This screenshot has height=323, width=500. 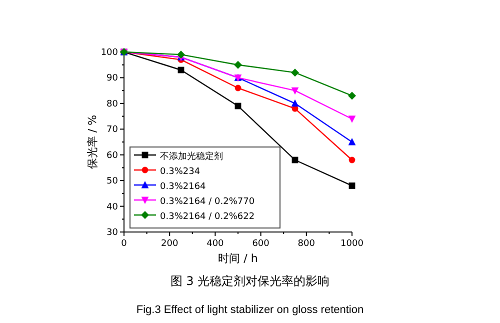 What do you see at coordinates (92, 142) in the screenshot?
I see `y-axis-title: 保光率 / %` at bounding box center [92, 142].